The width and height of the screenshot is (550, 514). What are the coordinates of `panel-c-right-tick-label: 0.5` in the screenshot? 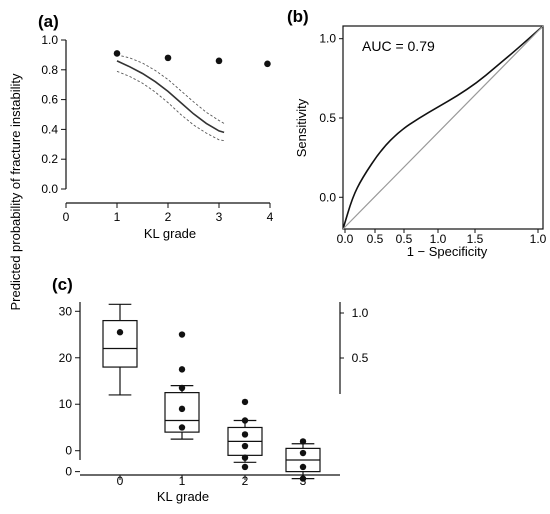 It's located at (360, 358).